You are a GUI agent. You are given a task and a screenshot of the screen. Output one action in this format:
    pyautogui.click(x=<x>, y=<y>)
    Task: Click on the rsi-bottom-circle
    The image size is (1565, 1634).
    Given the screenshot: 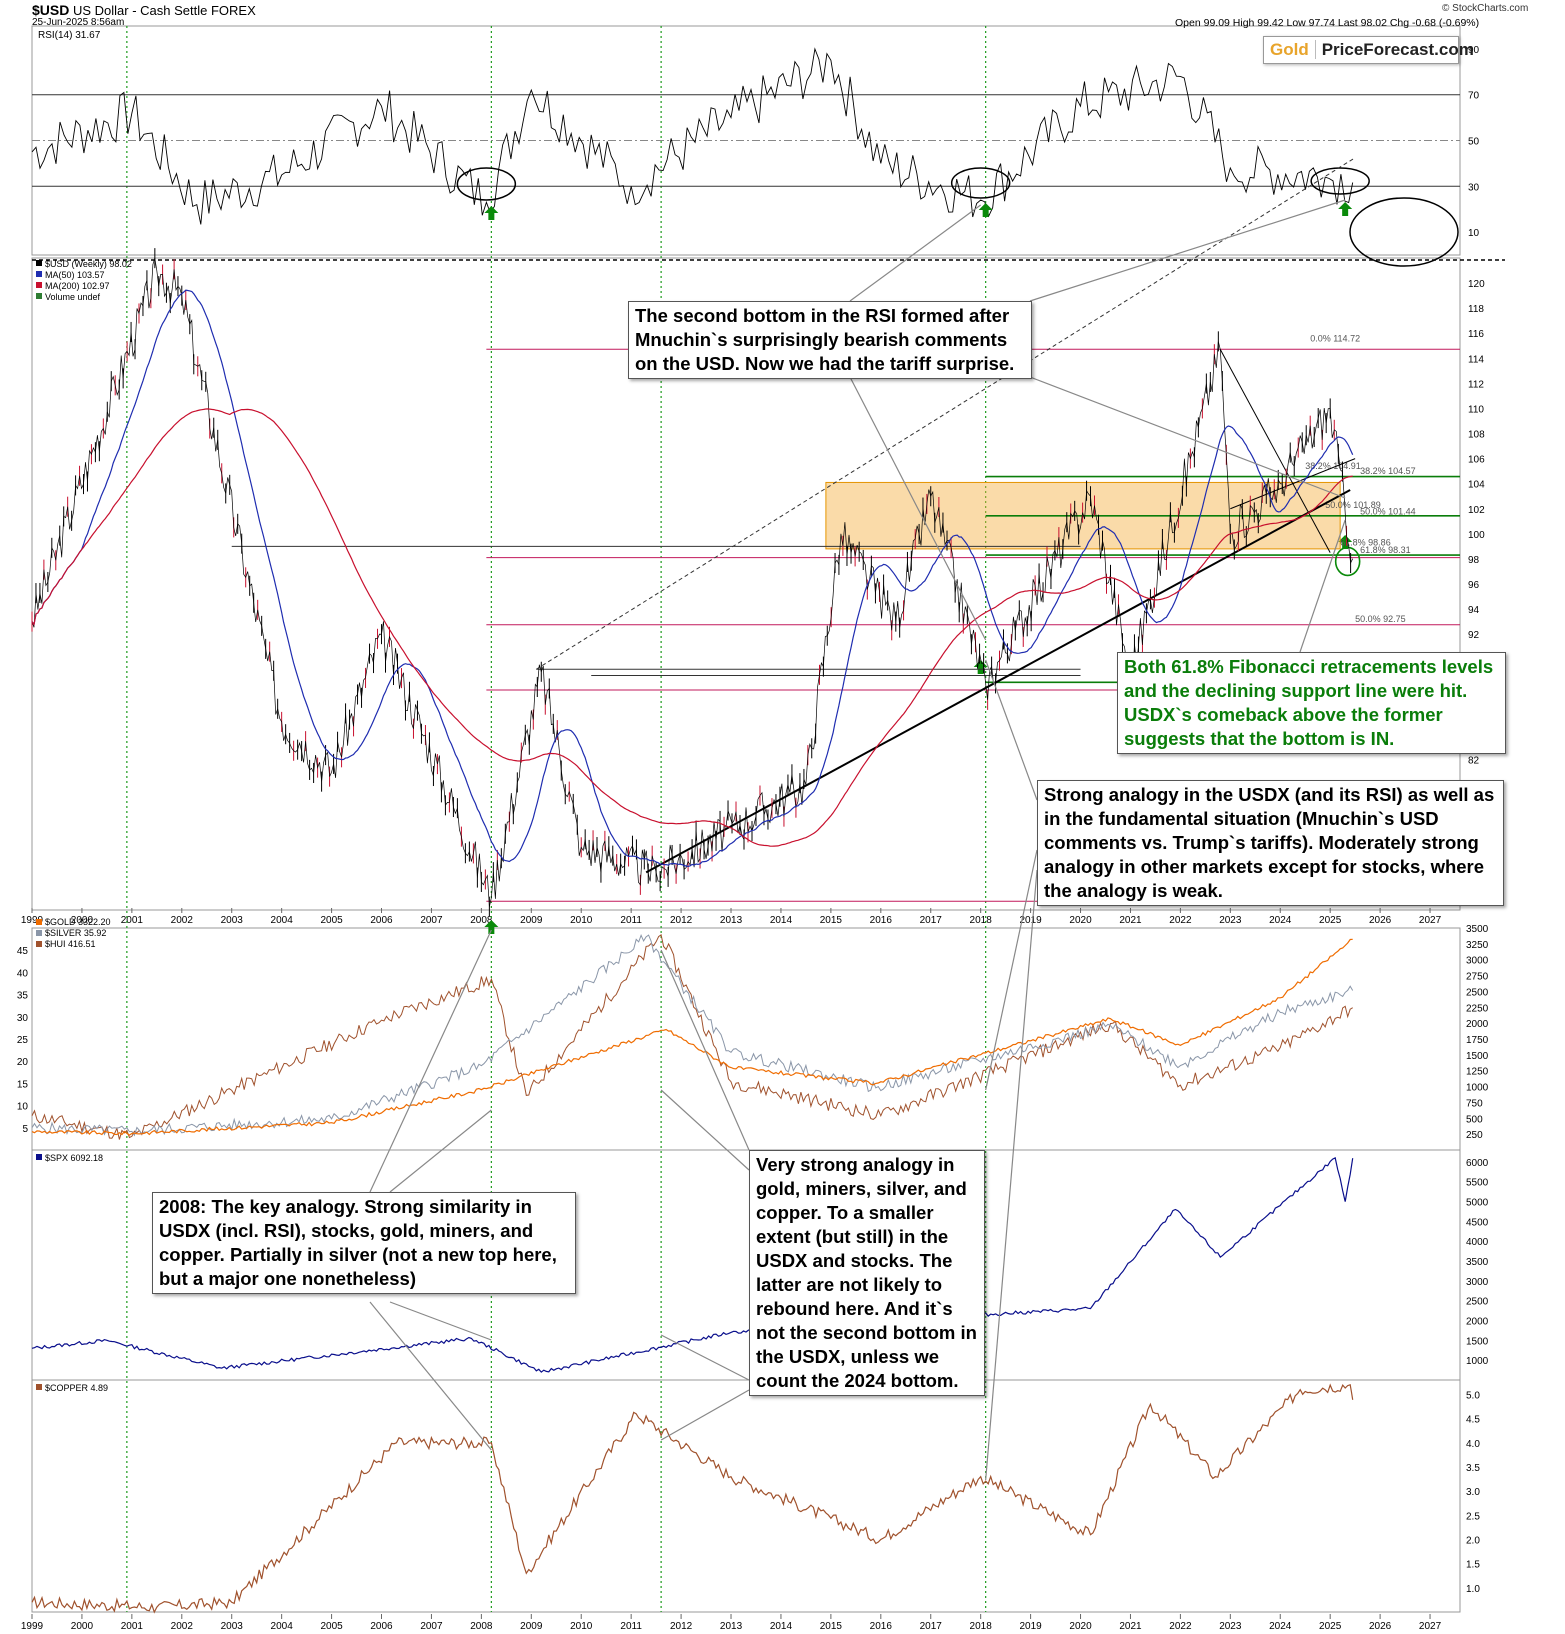 What is the action you would take?
    pyautogui.click(x=980, y=183)
    